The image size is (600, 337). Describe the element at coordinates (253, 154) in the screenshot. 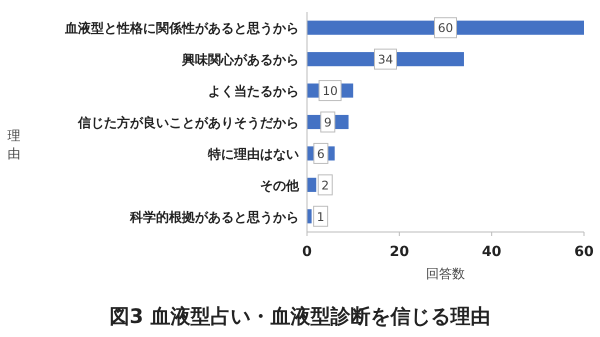

I see `y-tick-label: 特に理由はない` at that location.